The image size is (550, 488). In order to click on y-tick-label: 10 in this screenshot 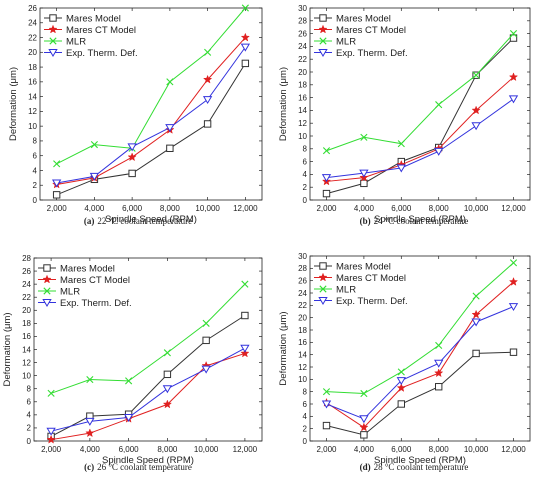, I will do `click(32, 126)`.